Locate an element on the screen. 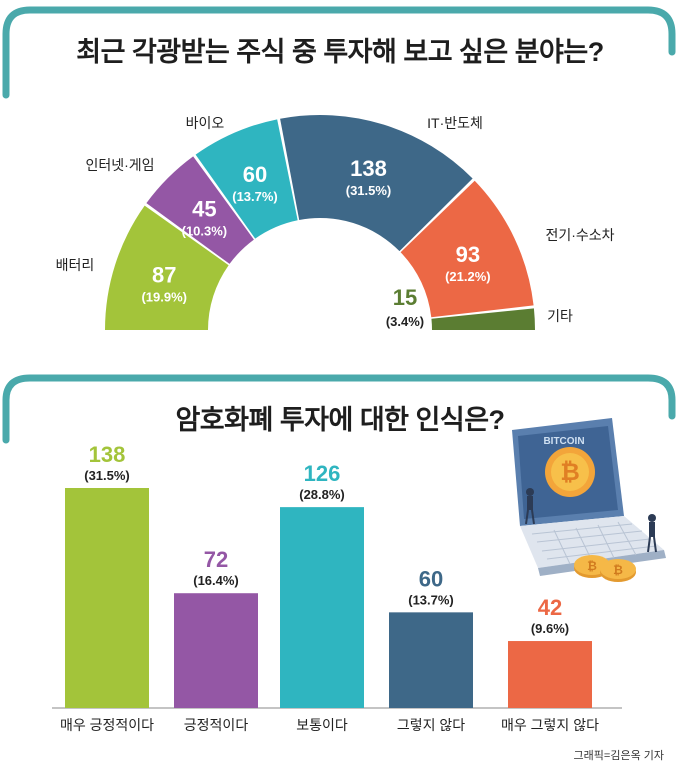 The height and width of the screenshot is (767, 680). bar-percent-label: (31.5%) is located at coordinates (107, 475).